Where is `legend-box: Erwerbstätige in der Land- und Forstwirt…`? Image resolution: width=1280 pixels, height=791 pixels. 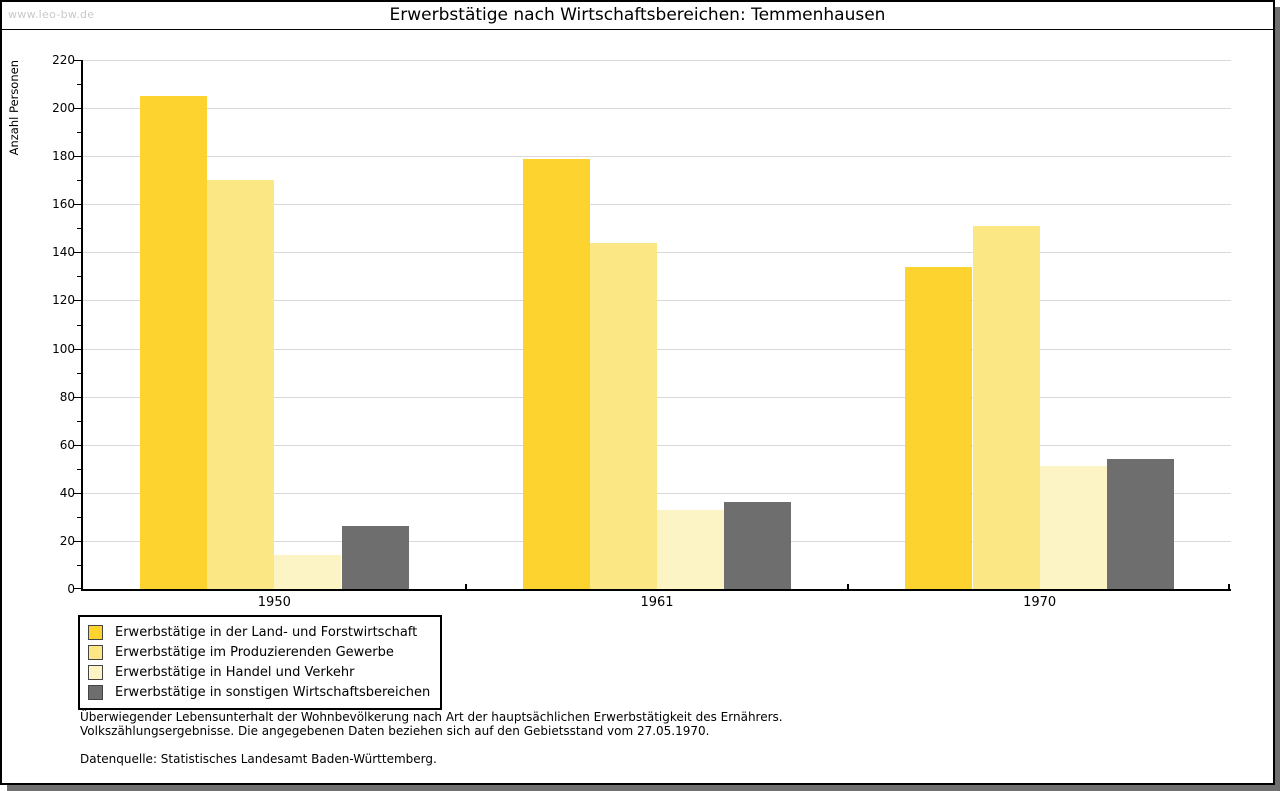
legend-box: Erwerbstätige in der Land- und Forstwirt… is located at coordinates (260, 662).